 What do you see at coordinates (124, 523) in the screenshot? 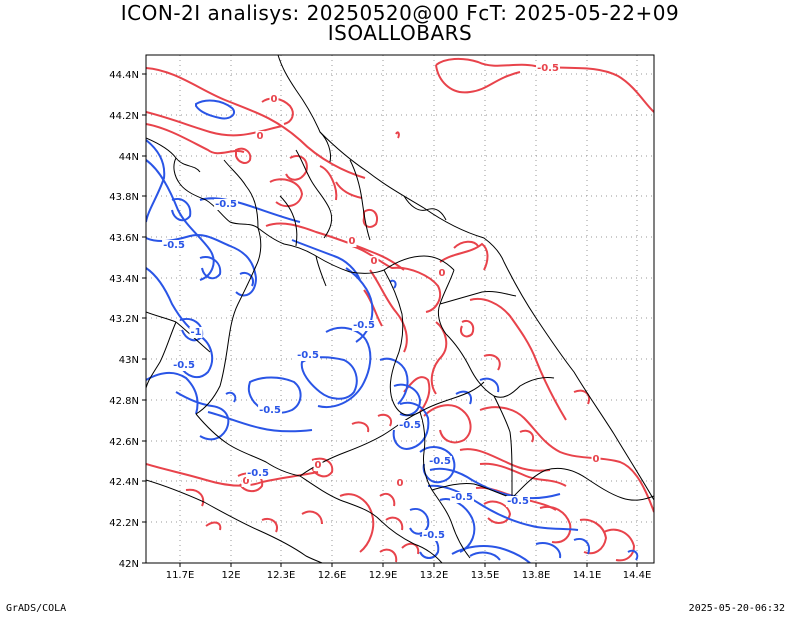
I see `y-tick-label: 42.2N` at bounding box center [124, 523].